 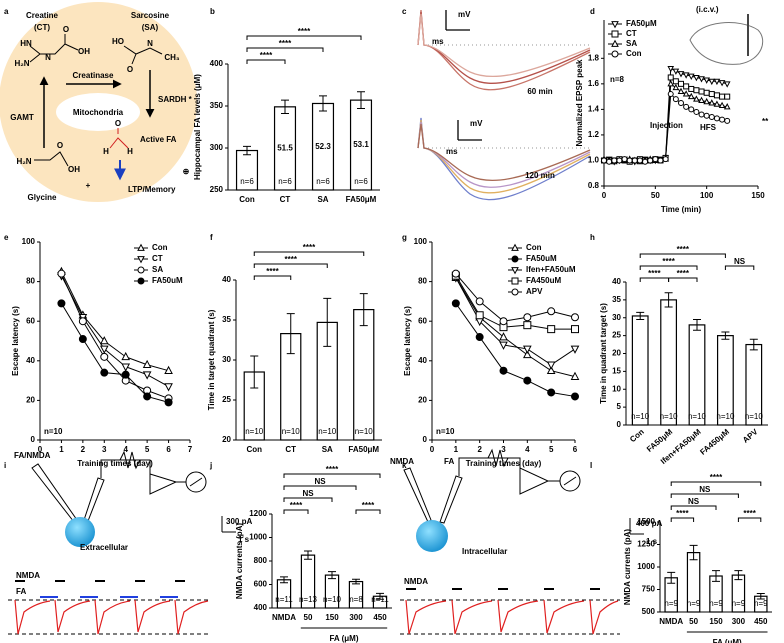 I want to click on diagram-label: SARDH *, so click(x=175, y=99).